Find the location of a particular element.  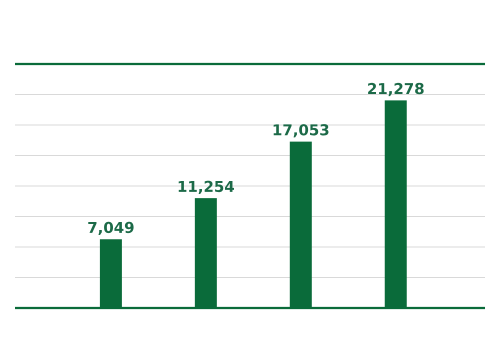

data-label: 11,254 is located at coordinates (206, 187).